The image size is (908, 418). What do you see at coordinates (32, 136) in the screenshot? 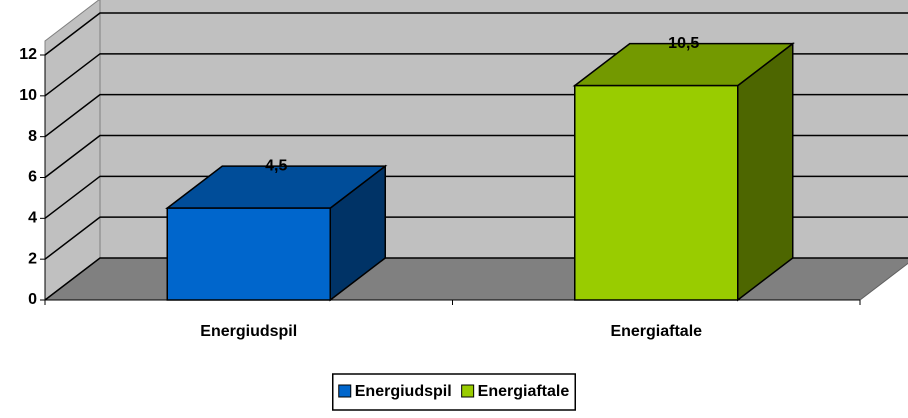
I see `y-tick-label: 8` at bounding box center [32, 136].